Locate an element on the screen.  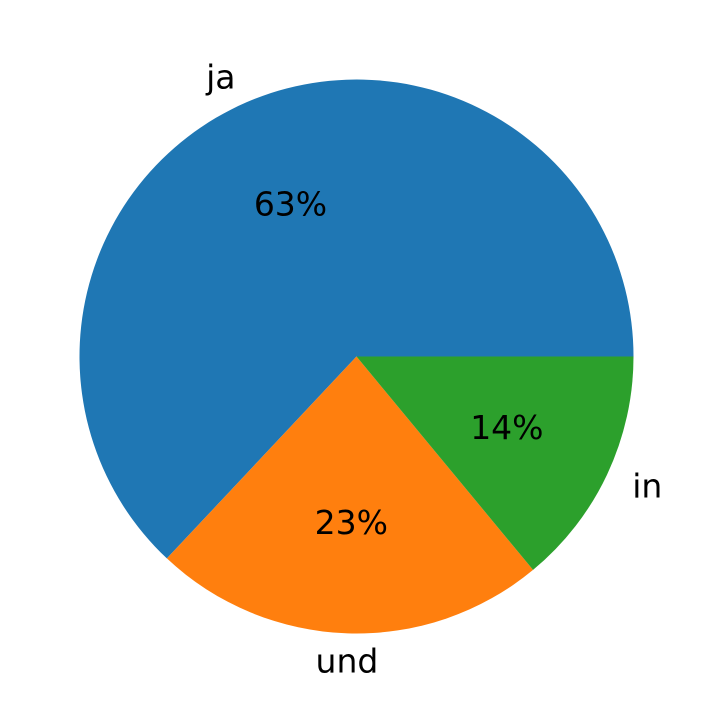
pie-pct-label-und: 23% is located at coordinates (351, 522).